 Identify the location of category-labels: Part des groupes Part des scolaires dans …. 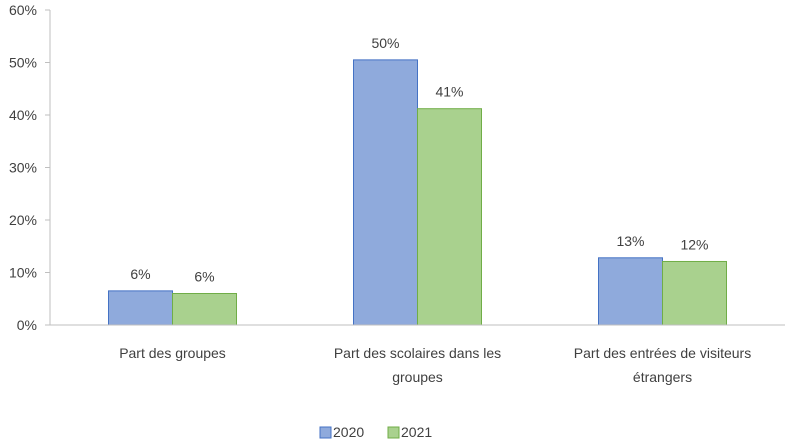
(435, 365).